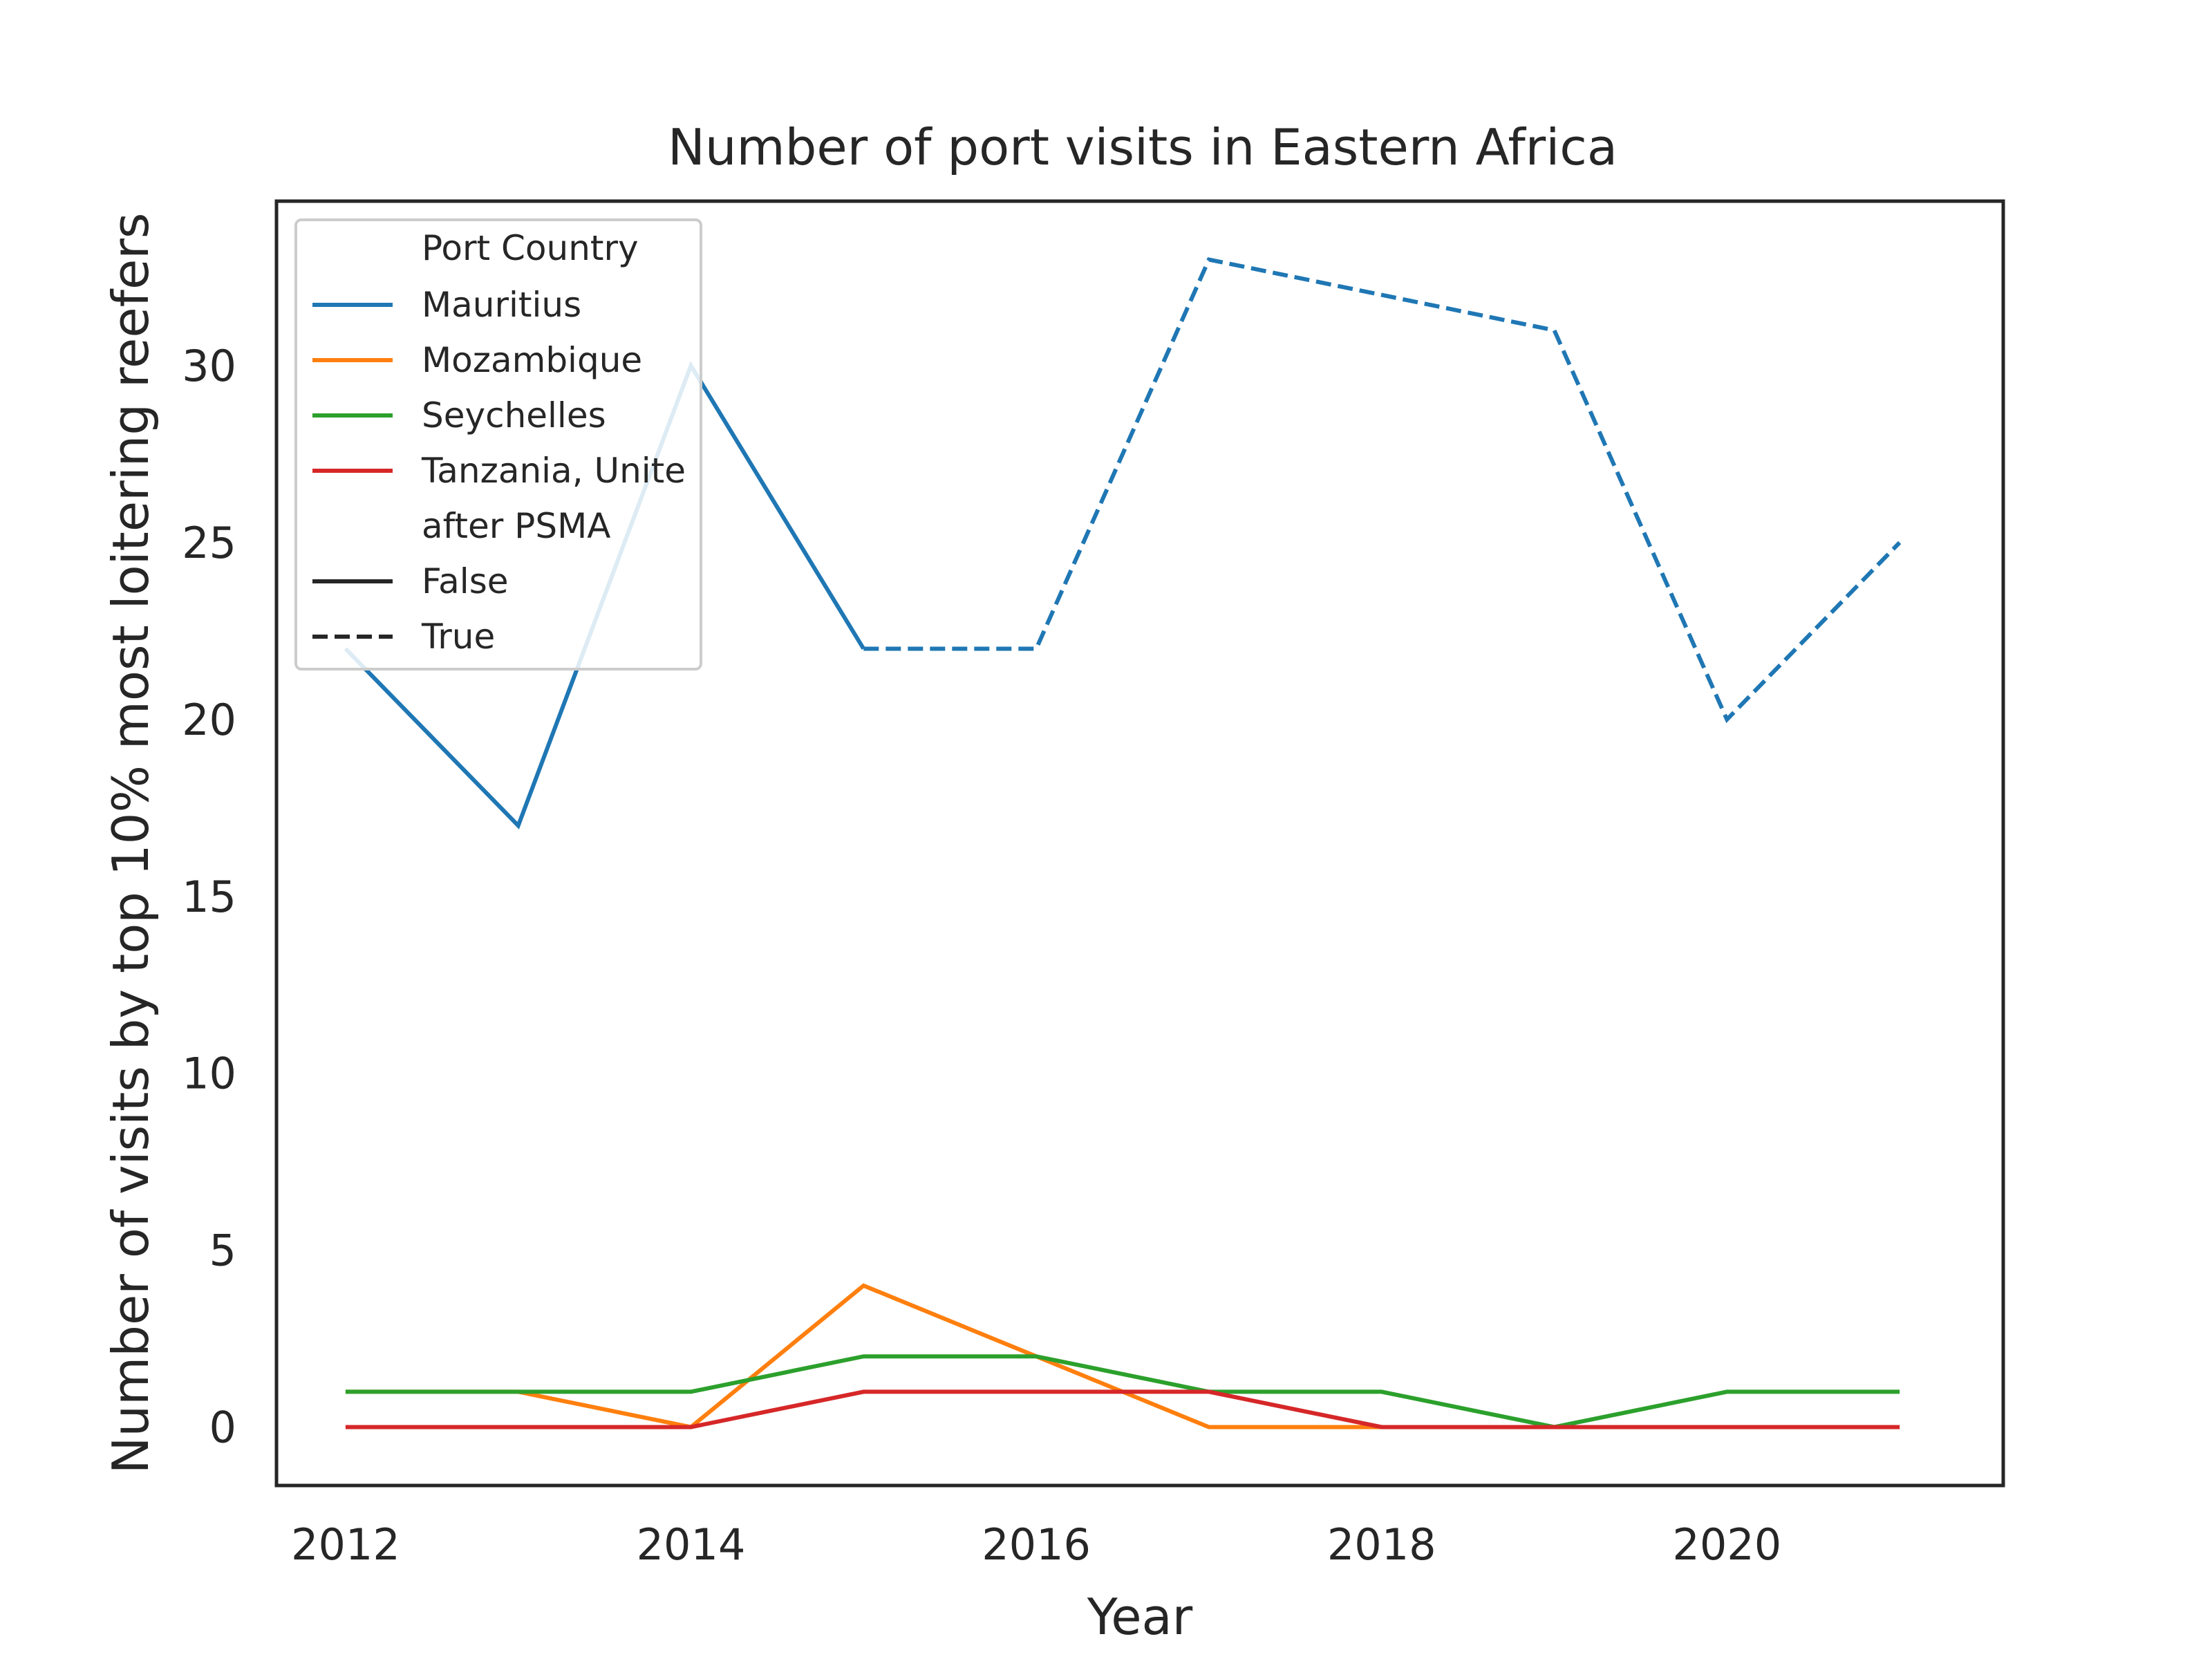  I want to click on legend-label-mozambique: Mozambique, so click(532, 360).